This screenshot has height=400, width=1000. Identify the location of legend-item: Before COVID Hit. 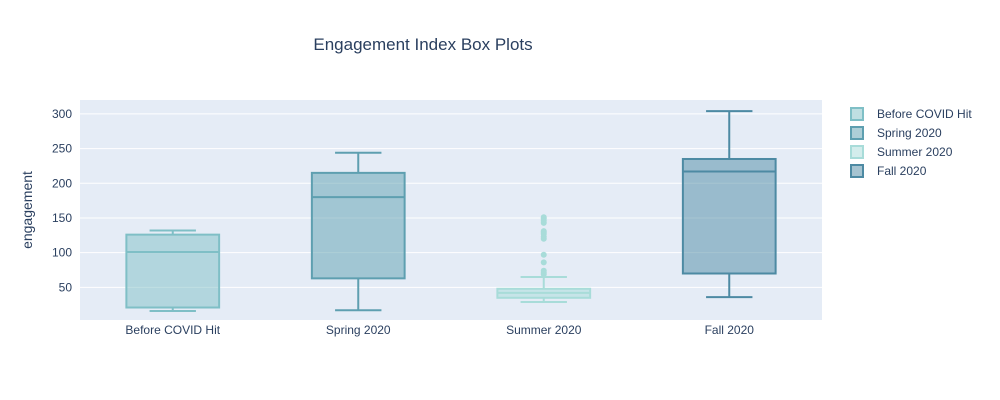
(911, 114).